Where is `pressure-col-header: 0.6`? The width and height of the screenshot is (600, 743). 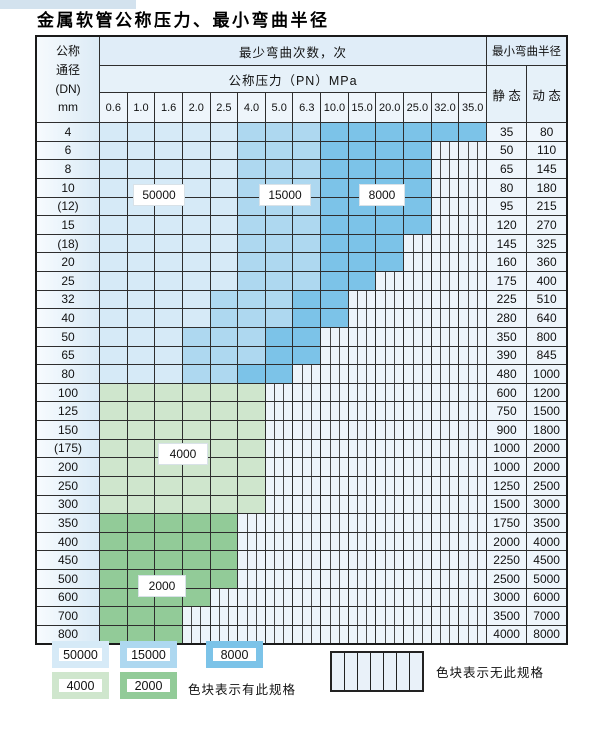
pressure-col-header: 0.6 is located at coordinates (113, 107).